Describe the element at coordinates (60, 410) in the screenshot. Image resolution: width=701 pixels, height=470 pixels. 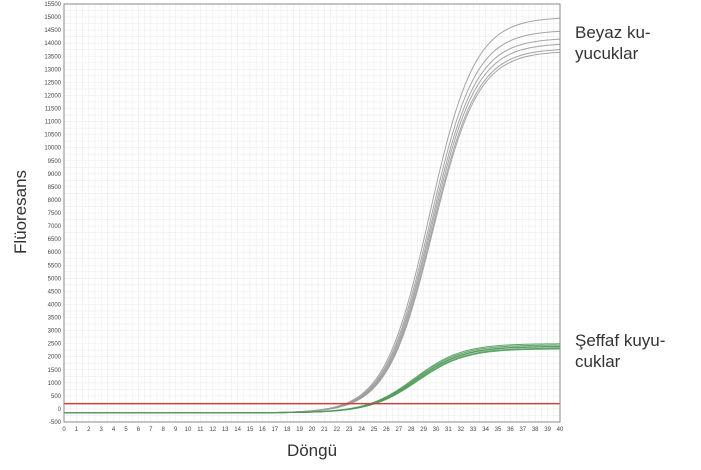
I see `y-tick-label: 0` at that location.